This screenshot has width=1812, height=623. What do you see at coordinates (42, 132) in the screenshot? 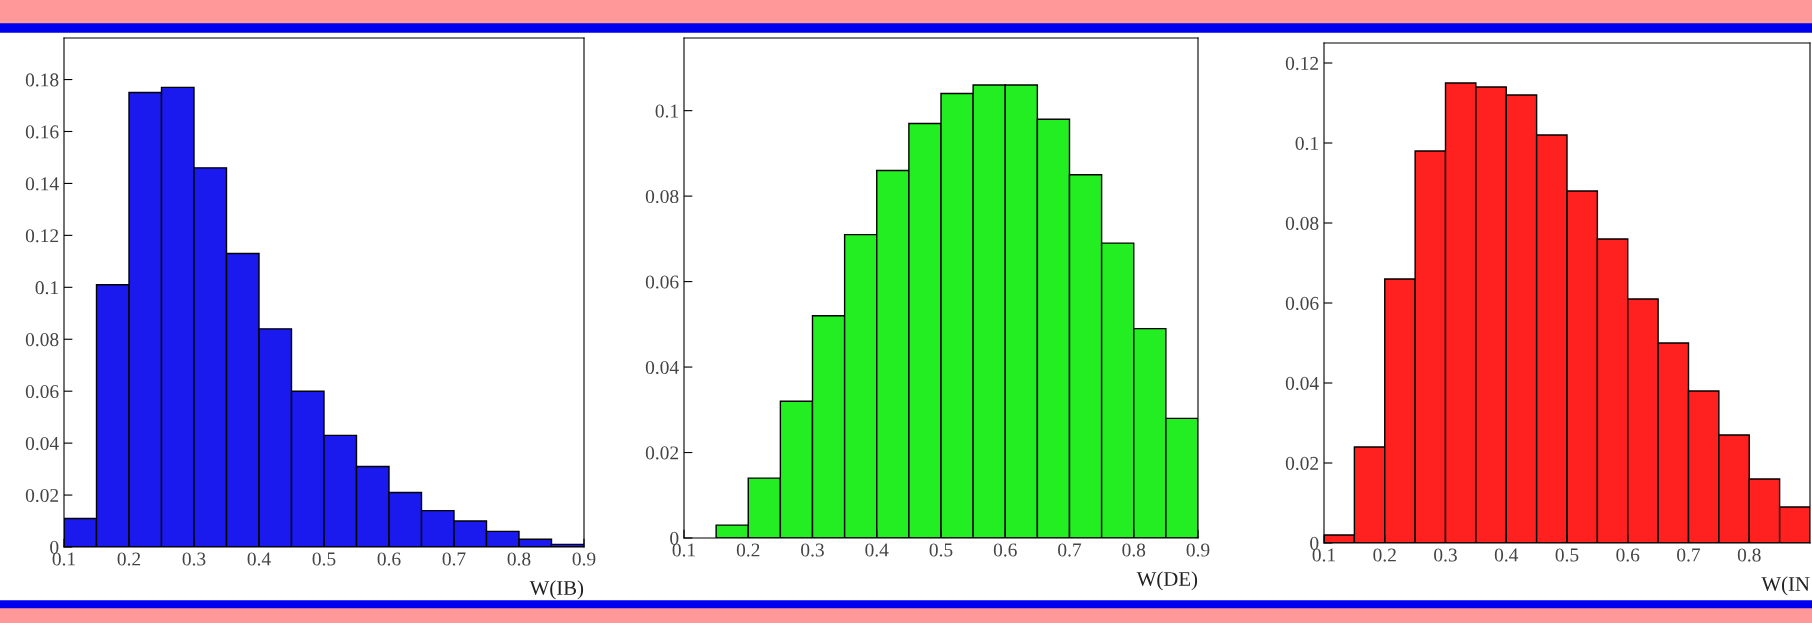
I see `y-tick-label: 0.16` at bounding box center [42, 132].